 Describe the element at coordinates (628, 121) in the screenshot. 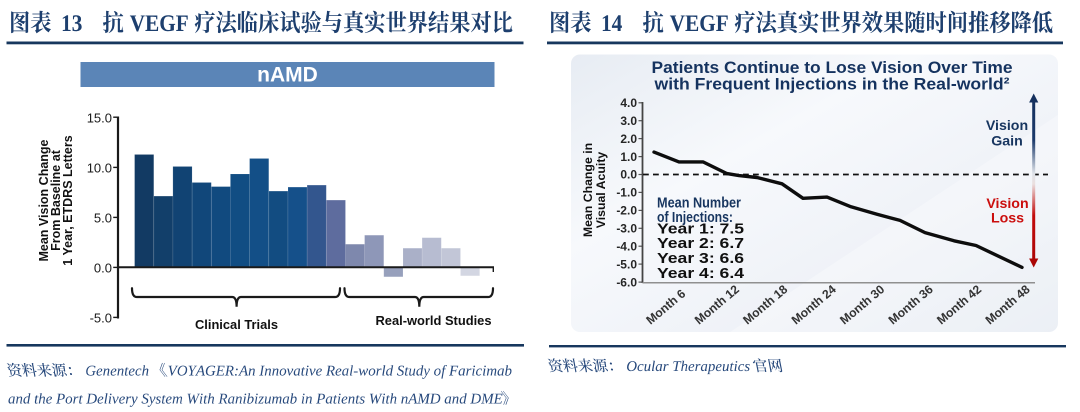

I see `svg-text: 3.0` at that location.